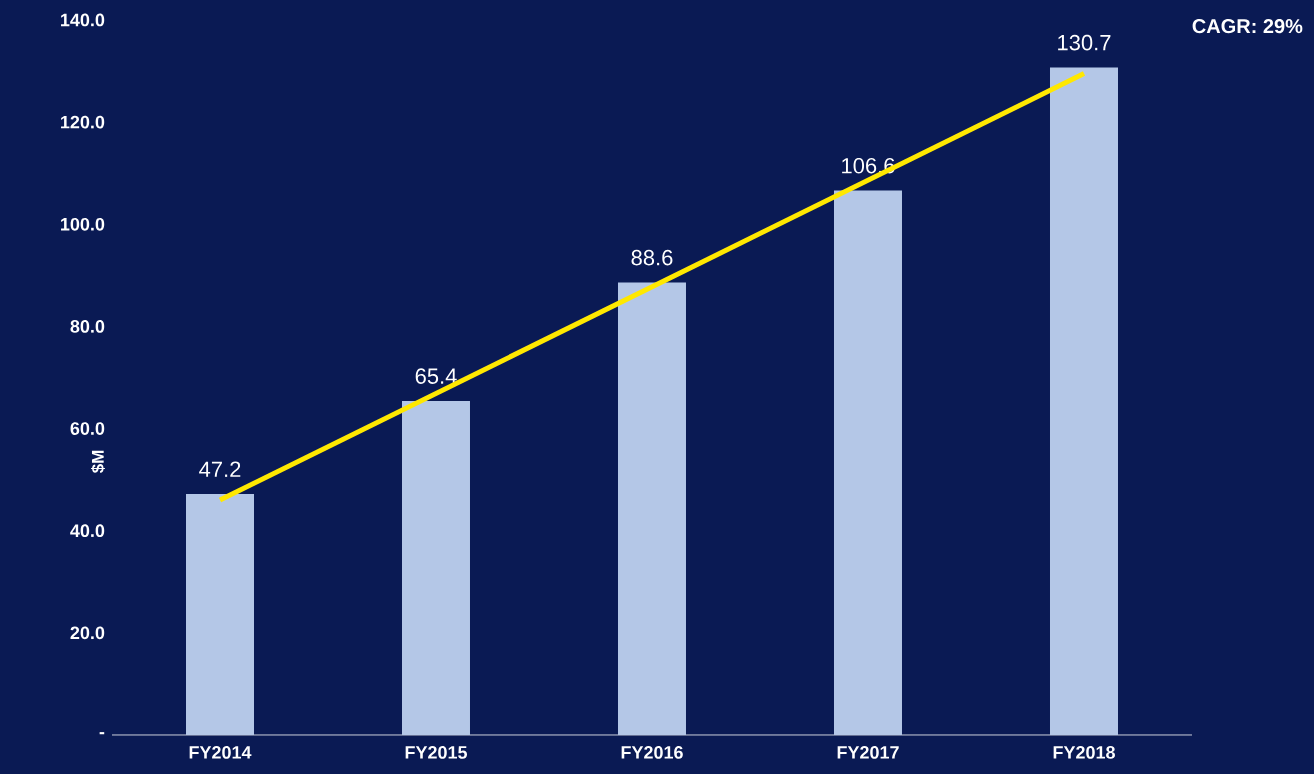 This screenshot has width=1314, height=774. I want to click on data-label: 65.4, so click(436, 376).